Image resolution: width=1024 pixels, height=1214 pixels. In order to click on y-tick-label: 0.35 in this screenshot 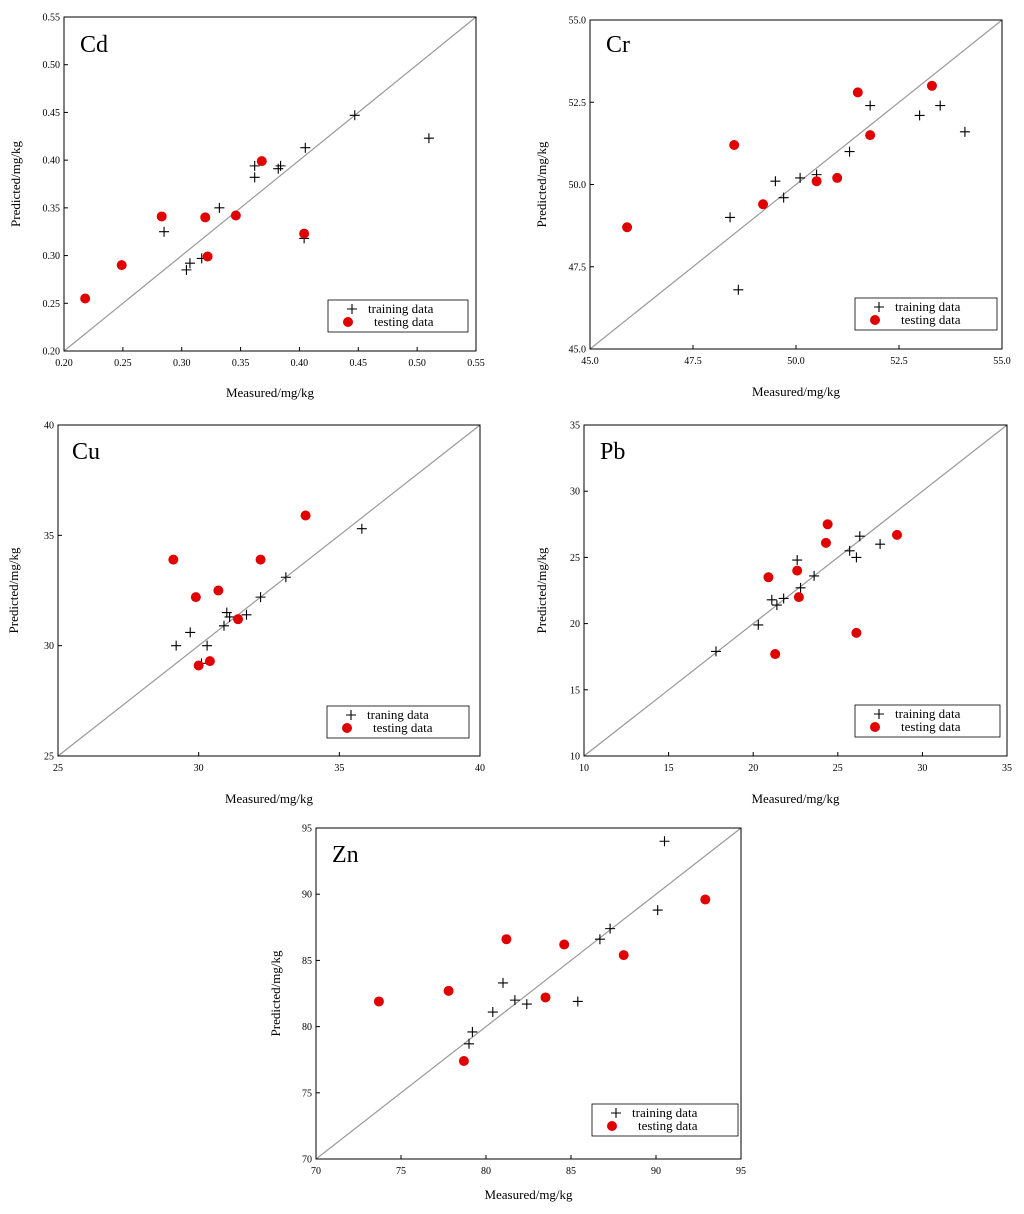, I will do `click(52, 208)`.